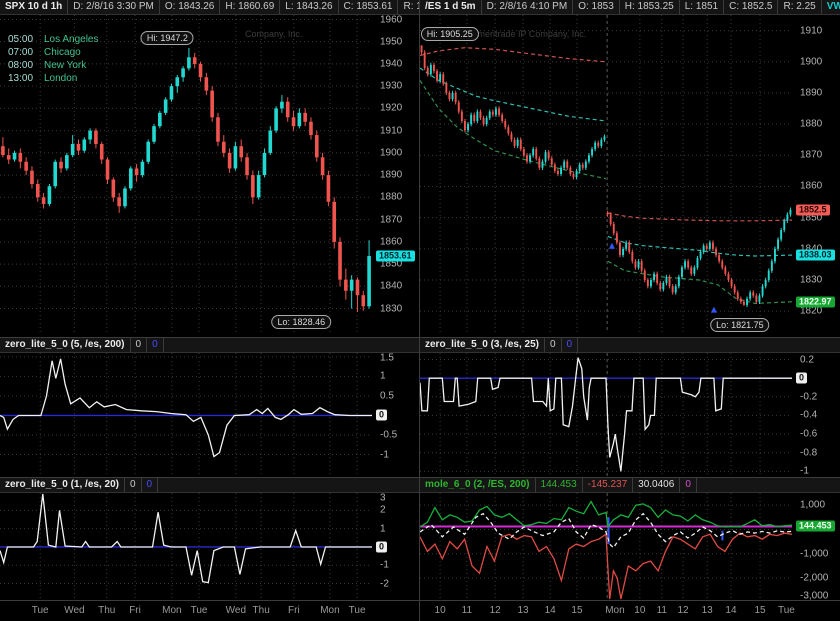 This screenshot has height=621, width=840. What do you see at coordinates (751, 7) in the screenshot?
I see `header-field: C: 1852.5` at bounding box center [751, 7].